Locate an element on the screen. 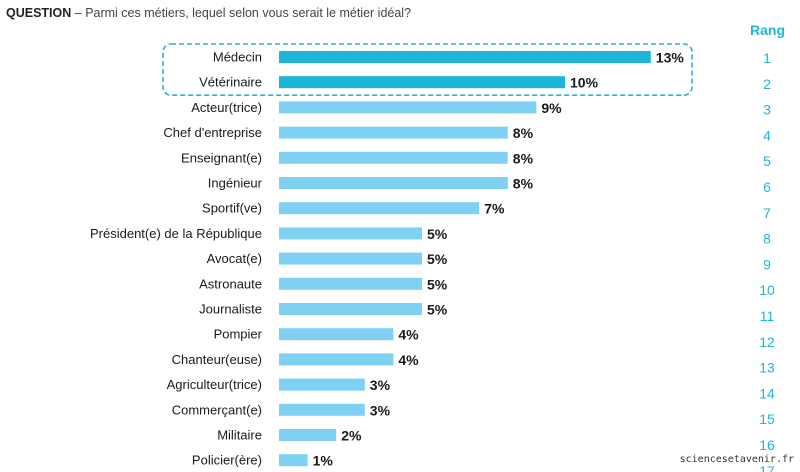 Image resolution: width=800 pixels, height=472 pixels. highlight-frame is located at coordinates (427, 70).